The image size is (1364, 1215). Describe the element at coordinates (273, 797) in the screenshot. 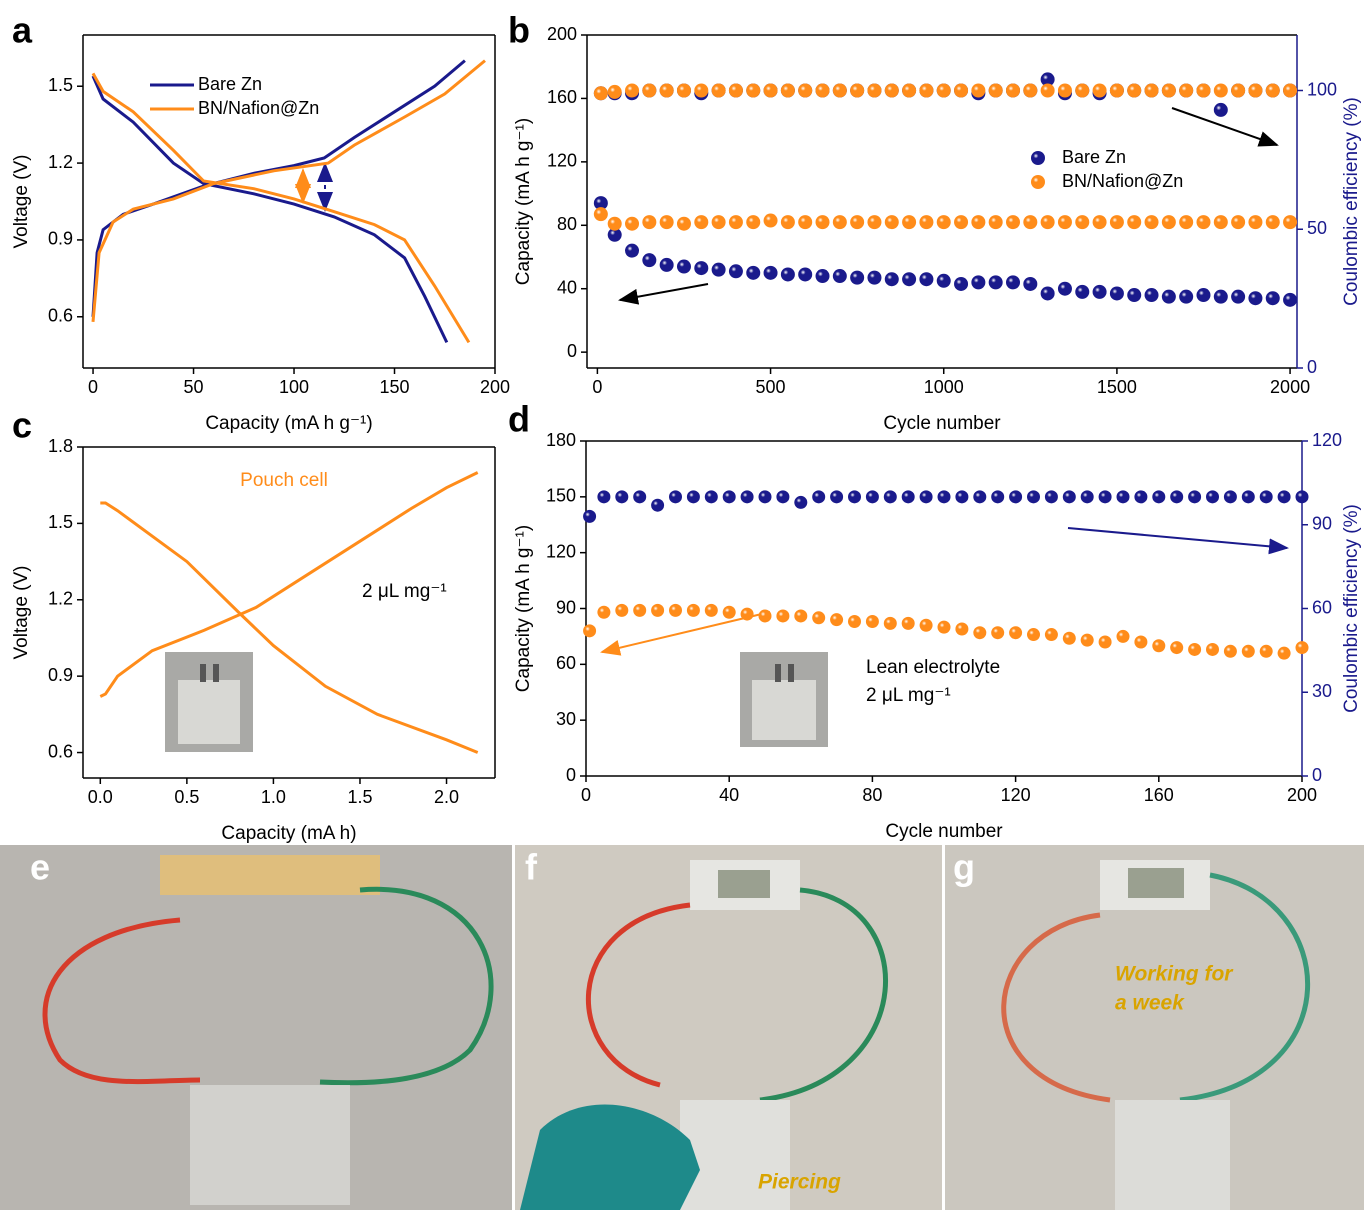

I see `x-tick-label: 1.0` at that location.